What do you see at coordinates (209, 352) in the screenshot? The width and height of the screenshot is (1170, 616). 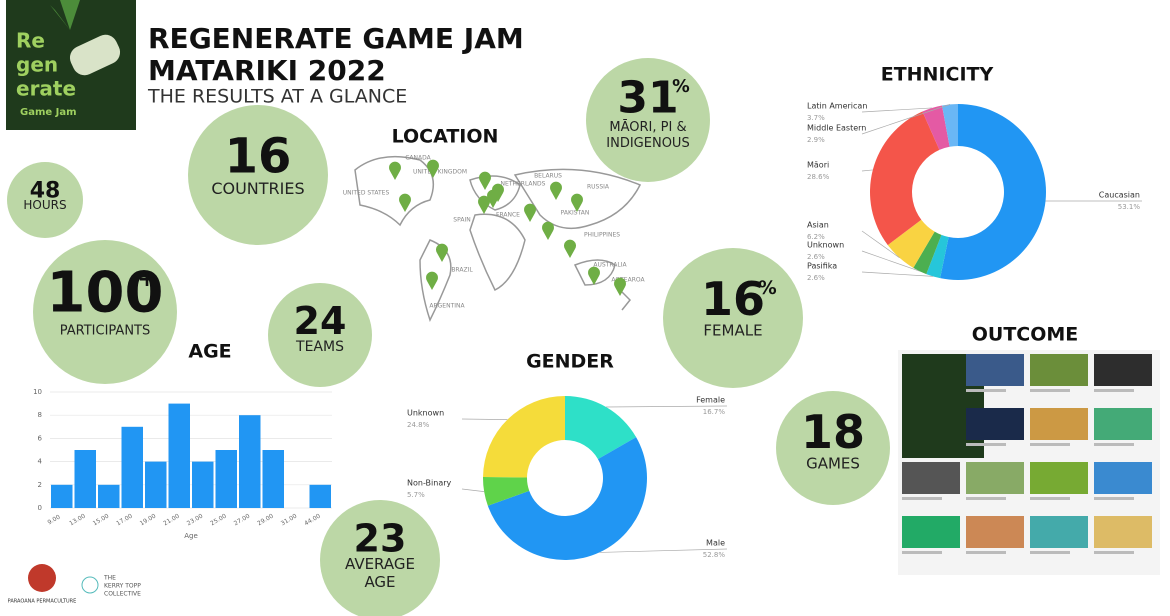 I see `section-title: AGE` at bounding box center [209, 352].